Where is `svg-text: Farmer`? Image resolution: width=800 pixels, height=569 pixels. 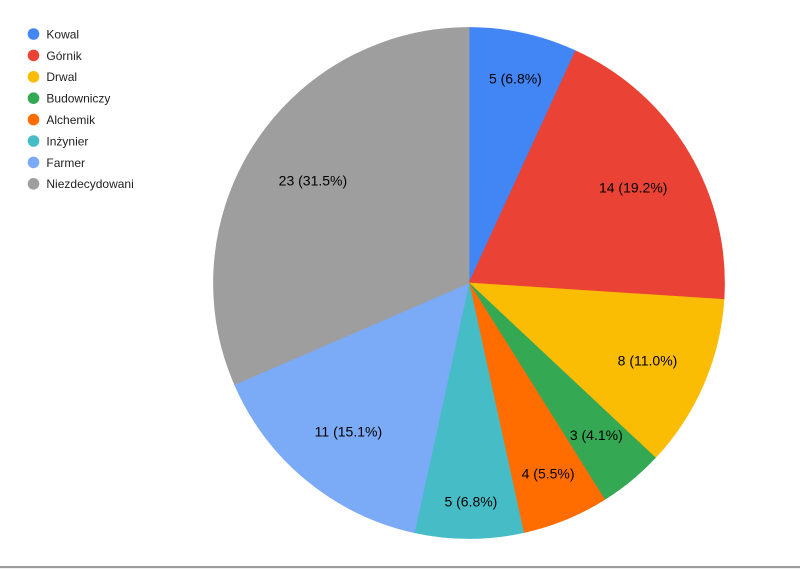 svg-text: Farmer is located at coordinates (65, 163).